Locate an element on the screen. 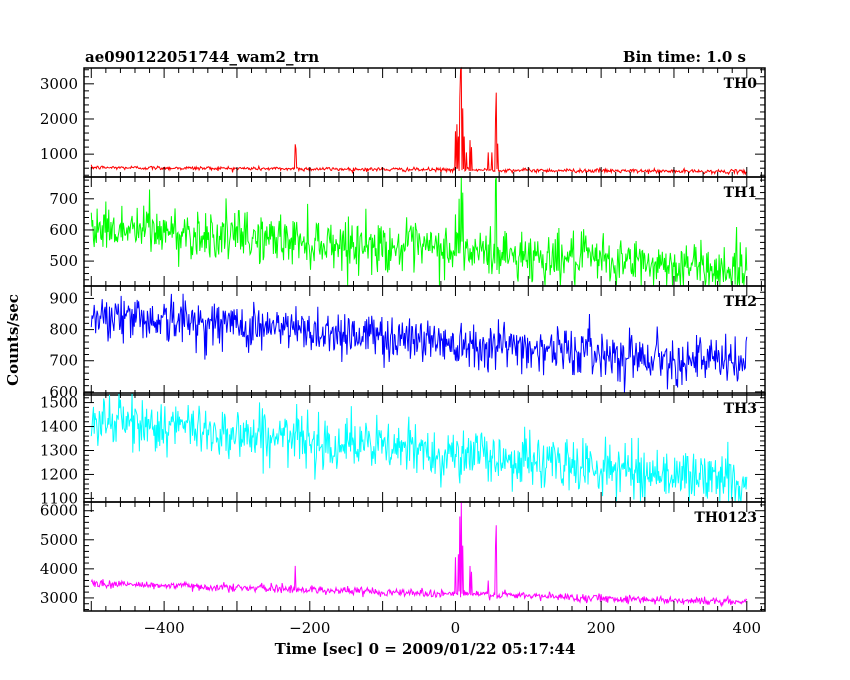 This screenshot has height=680, width=850. panel-frame-th2 is located at coordinates (424, 340).